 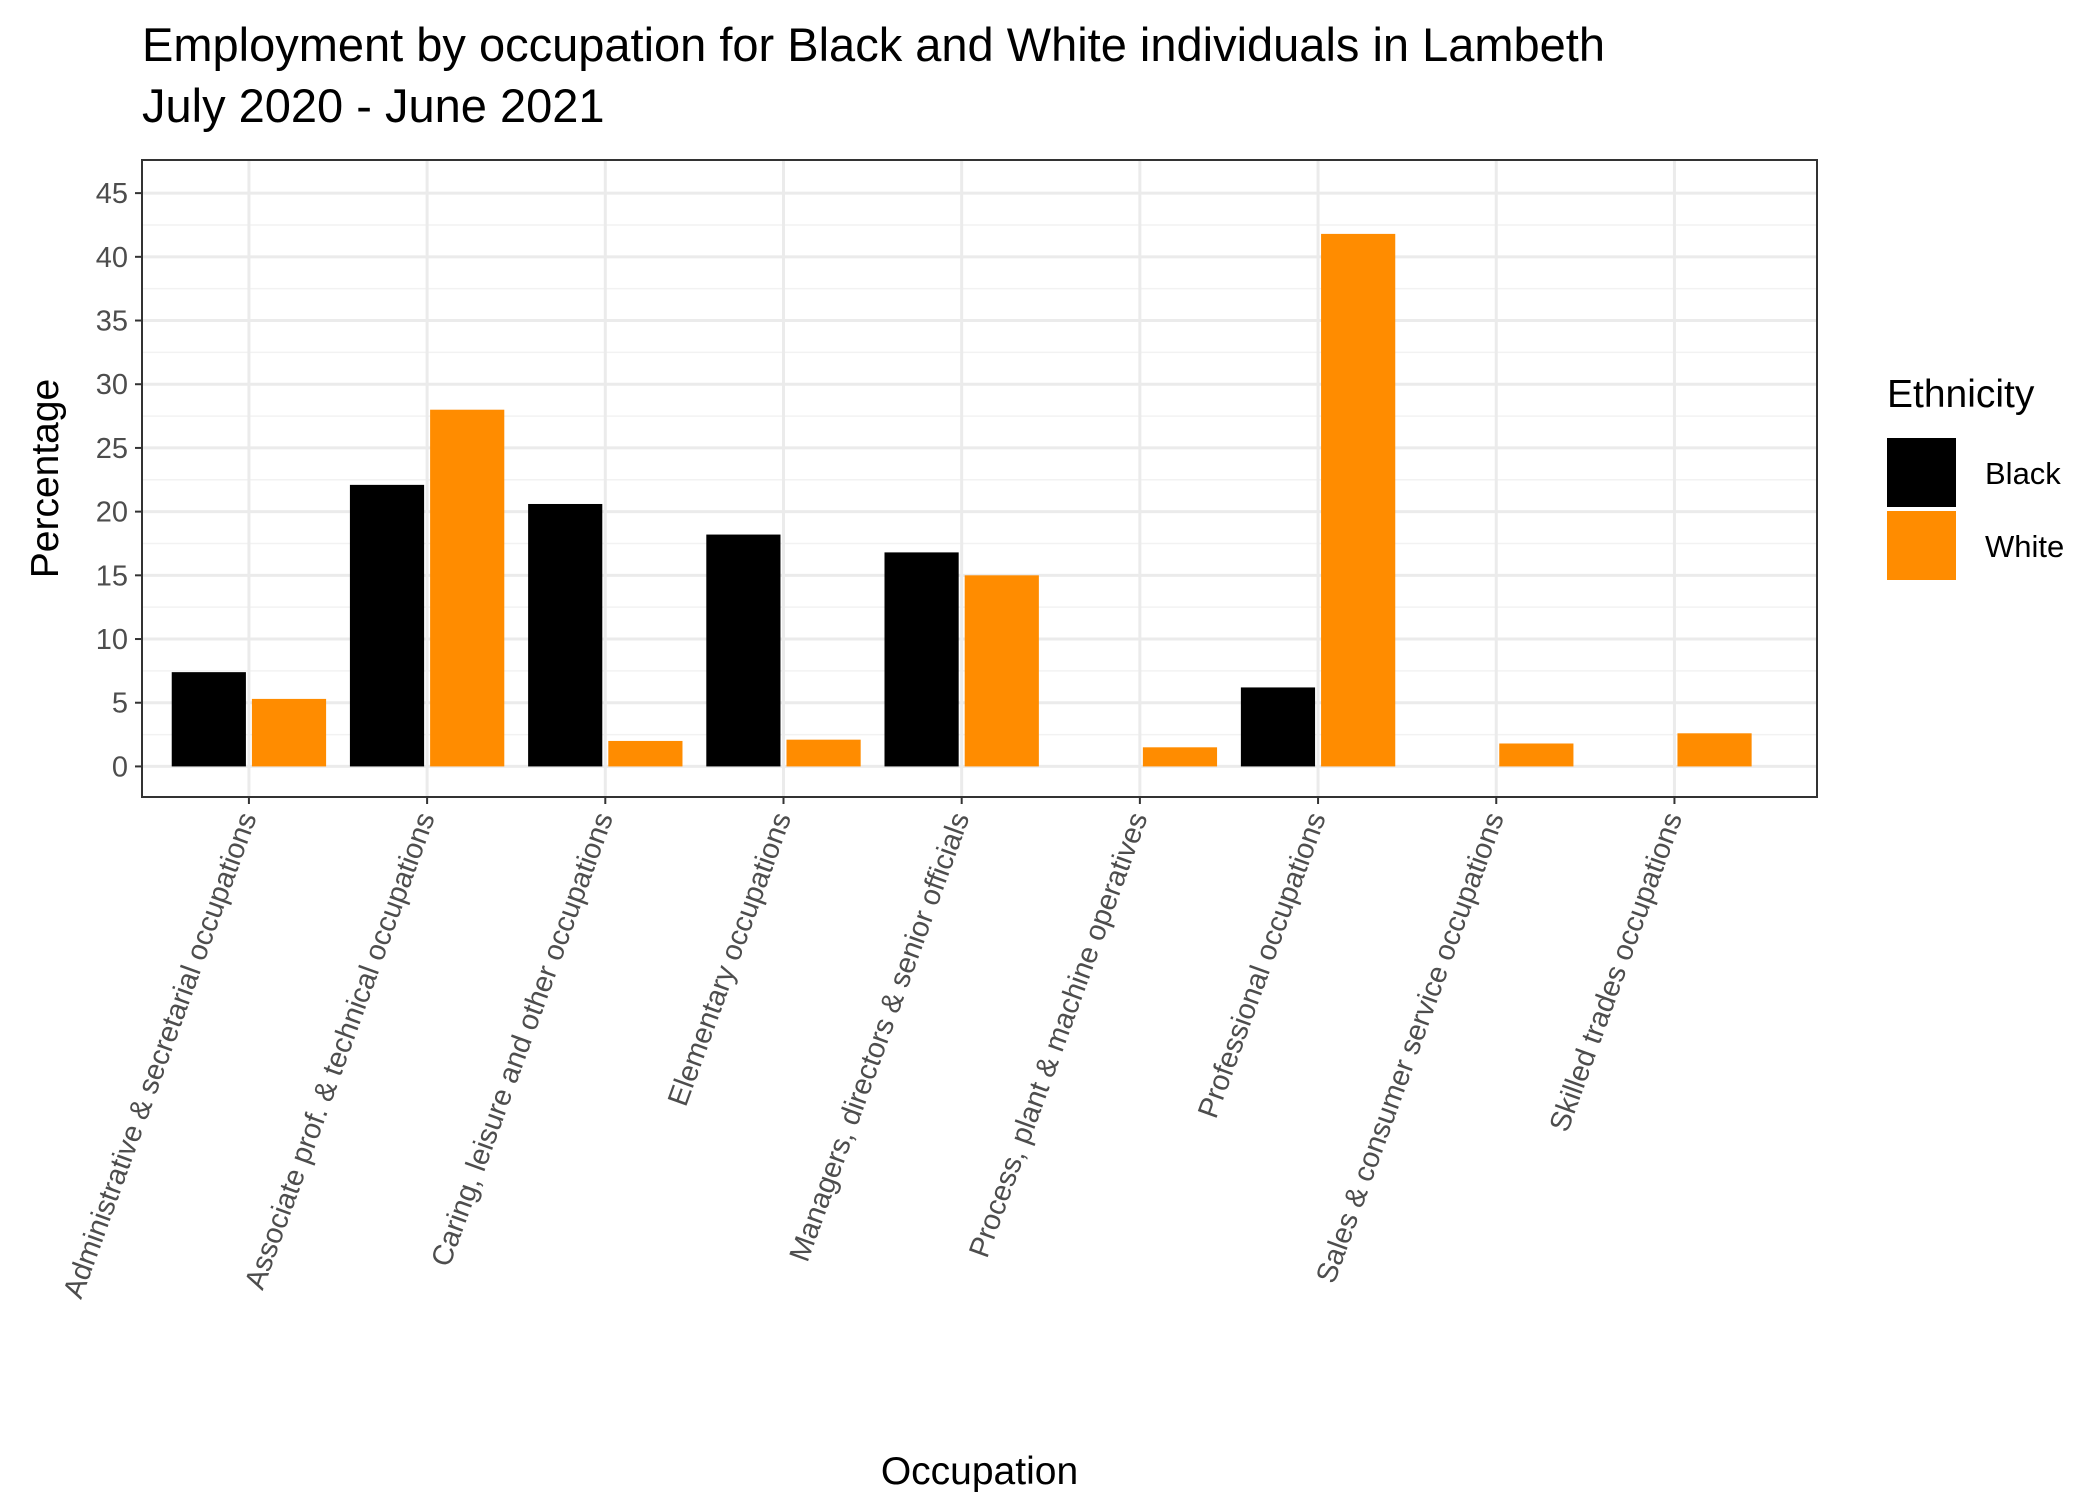 I want to click on y-tick-label: 15, so click(x=112, y=576).